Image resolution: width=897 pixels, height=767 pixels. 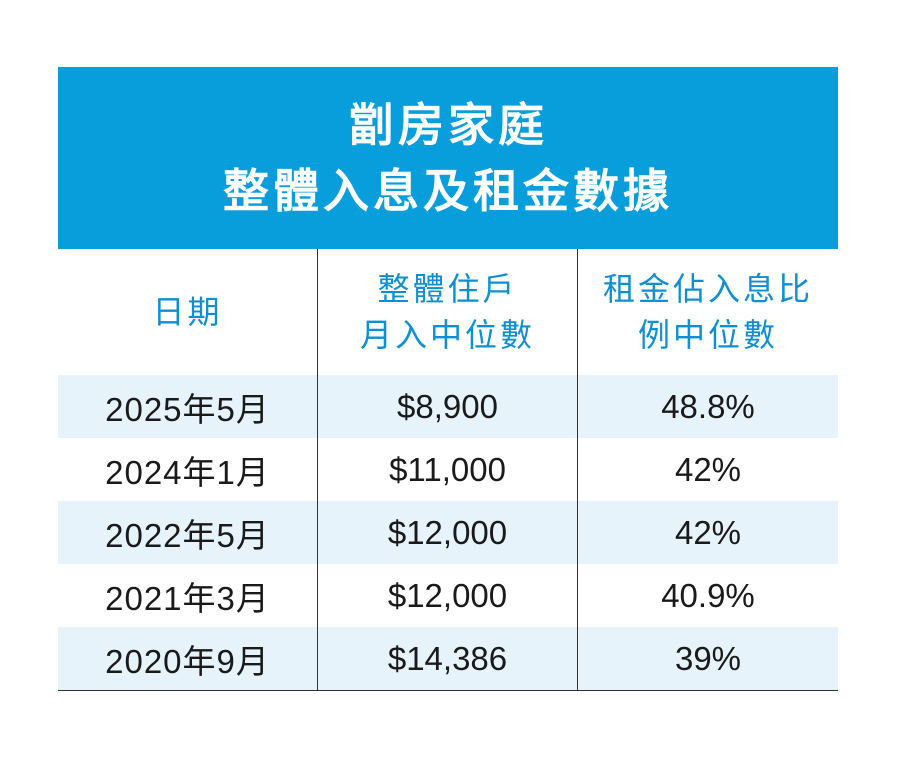 I want to click on cell-date: 2024年1月, so click(x=188, y=469).